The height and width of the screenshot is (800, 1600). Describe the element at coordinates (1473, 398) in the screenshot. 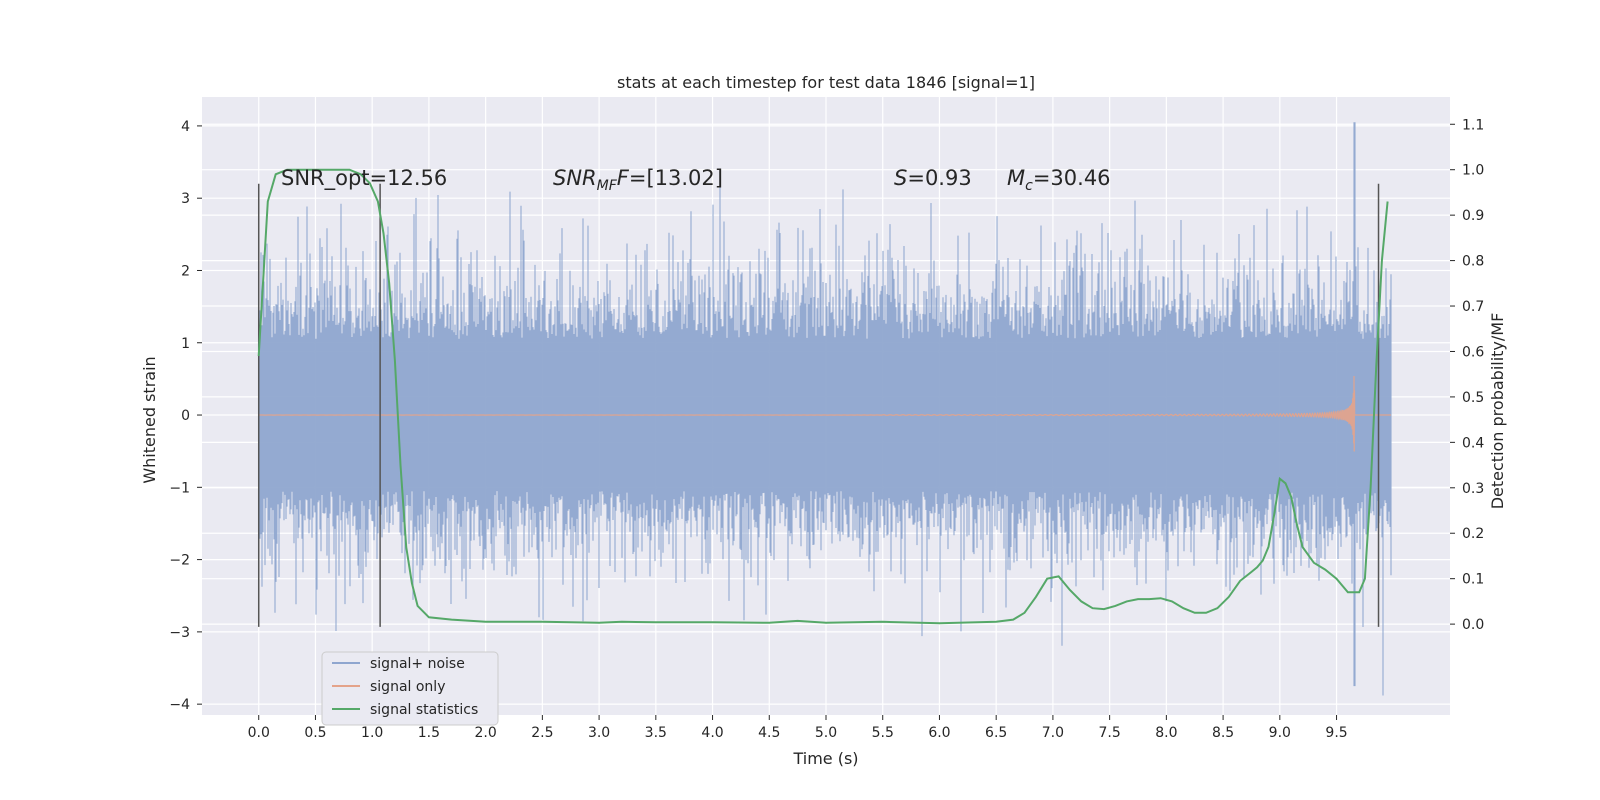

I see `y-right-tick-label: 0.5` at that location.